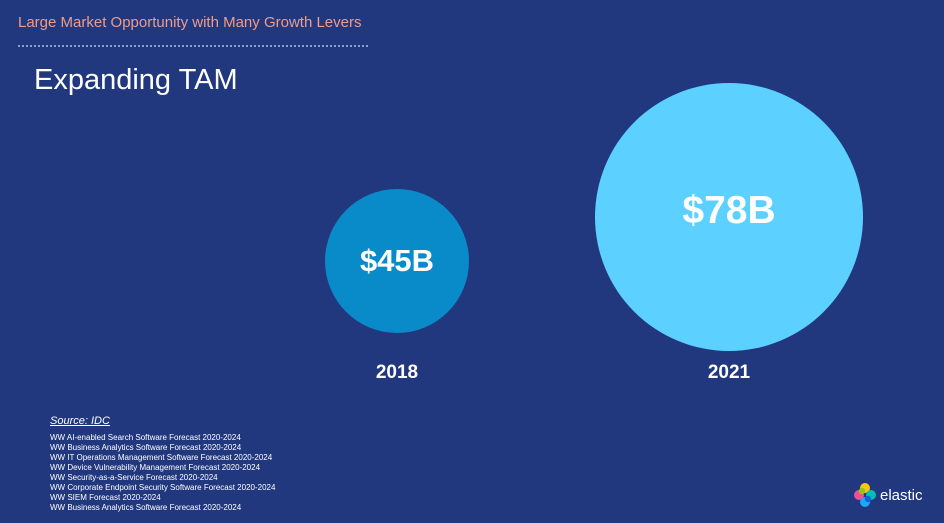  I want to click on year-label-2018: 2018, so click(397, 372).